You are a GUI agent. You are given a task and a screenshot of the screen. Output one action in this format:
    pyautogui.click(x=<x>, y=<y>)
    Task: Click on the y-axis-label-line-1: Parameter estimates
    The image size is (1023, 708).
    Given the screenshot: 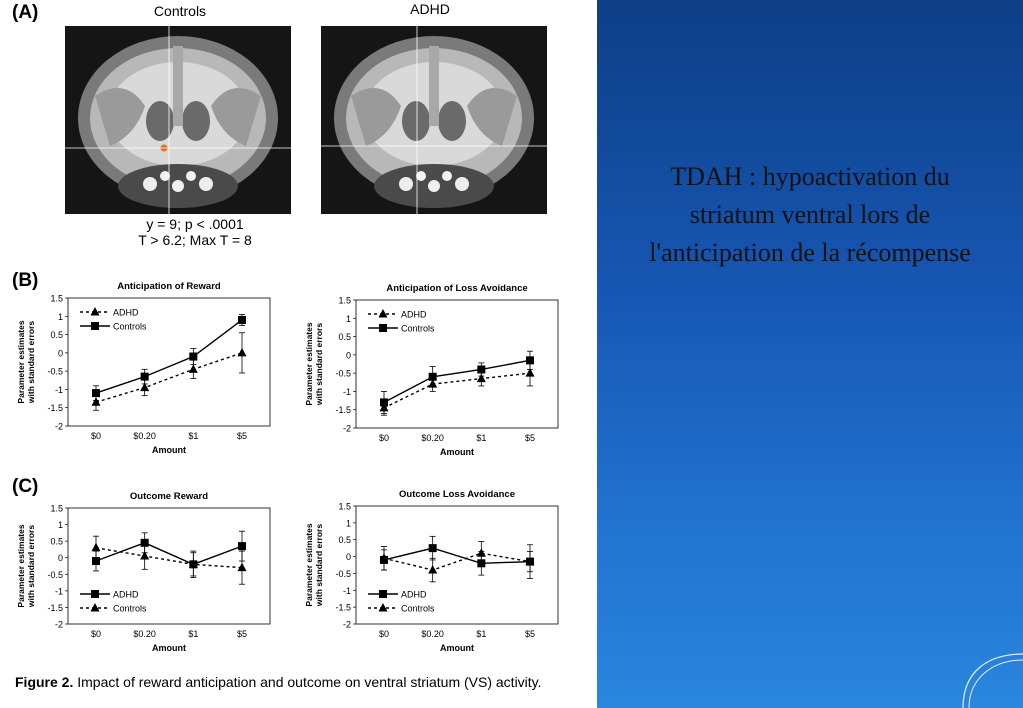 What is the action you would take?
    pyautogui.click(x=309, y=564)
    